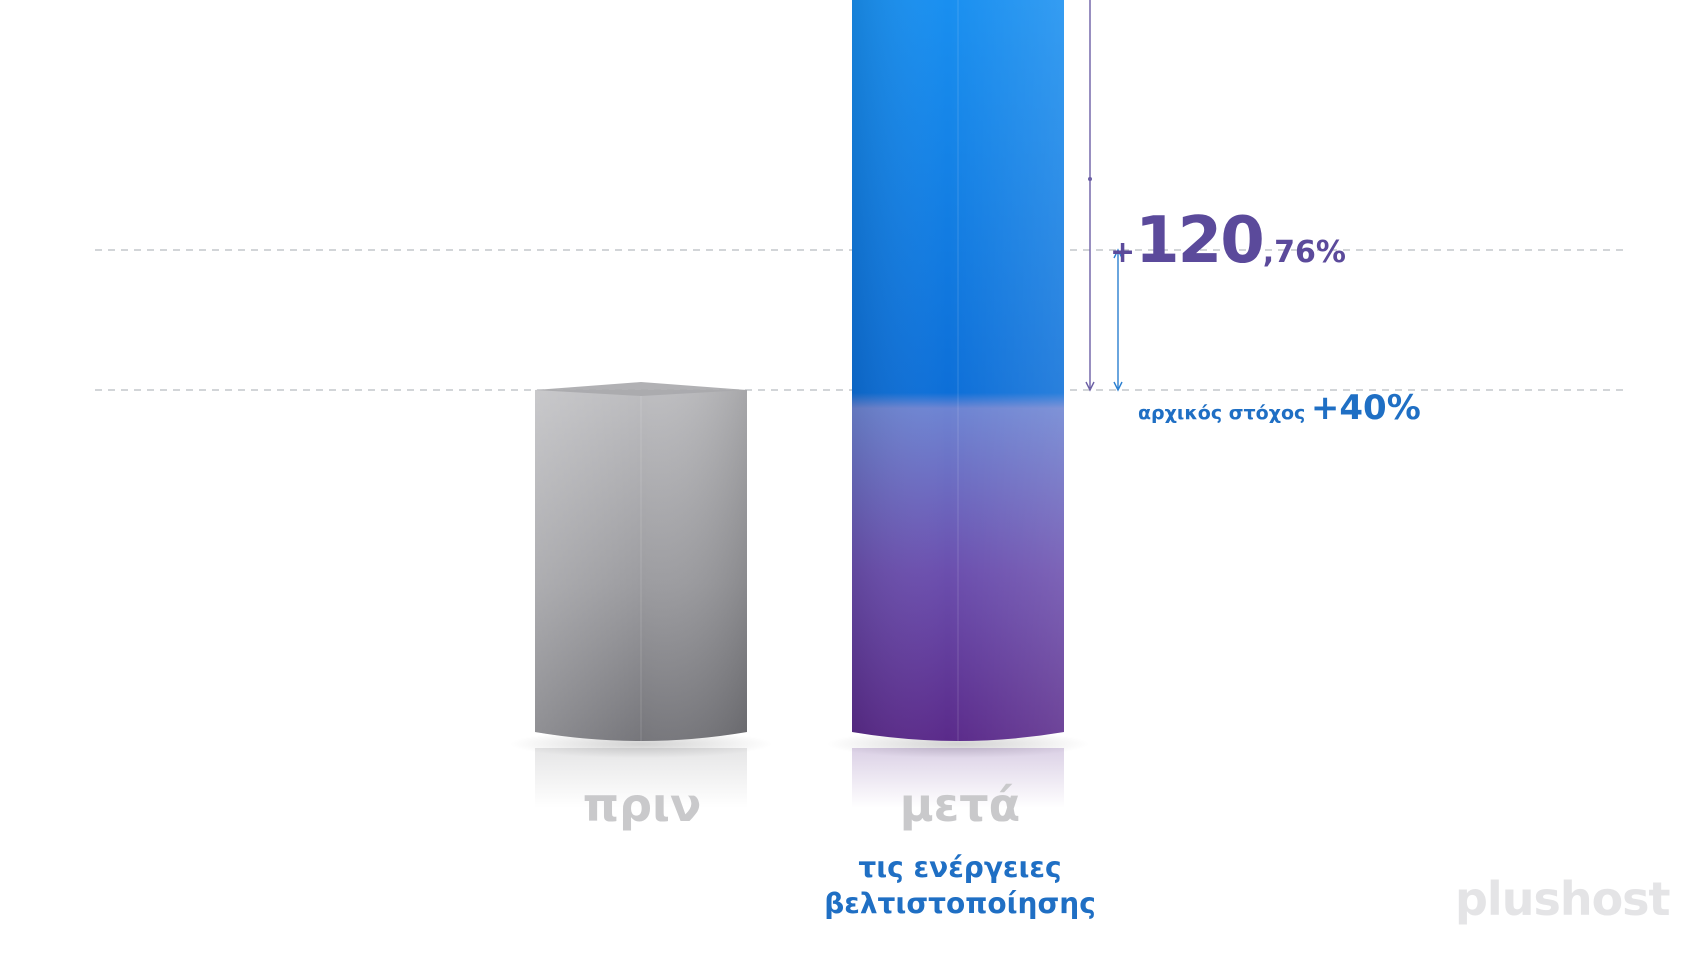 This screenshot has height=954, width=1690. What do you see at coordinates (960, 903) in the screenshot?
I see `after-subtitle-line2: βελτιστοποίησης` at bounding box center [960, 903].